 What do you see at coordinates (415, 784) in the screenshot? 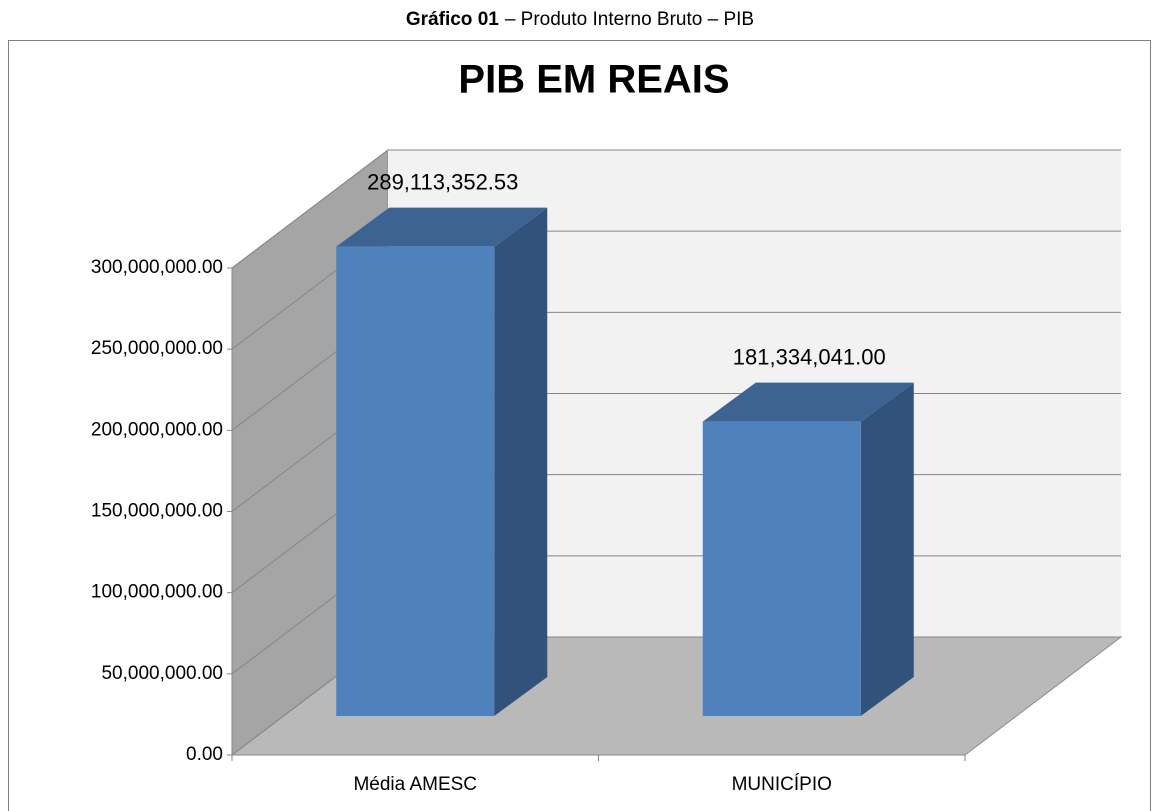
I see `x-tick-label: Média AMESC` at bounding box center [415, 784].